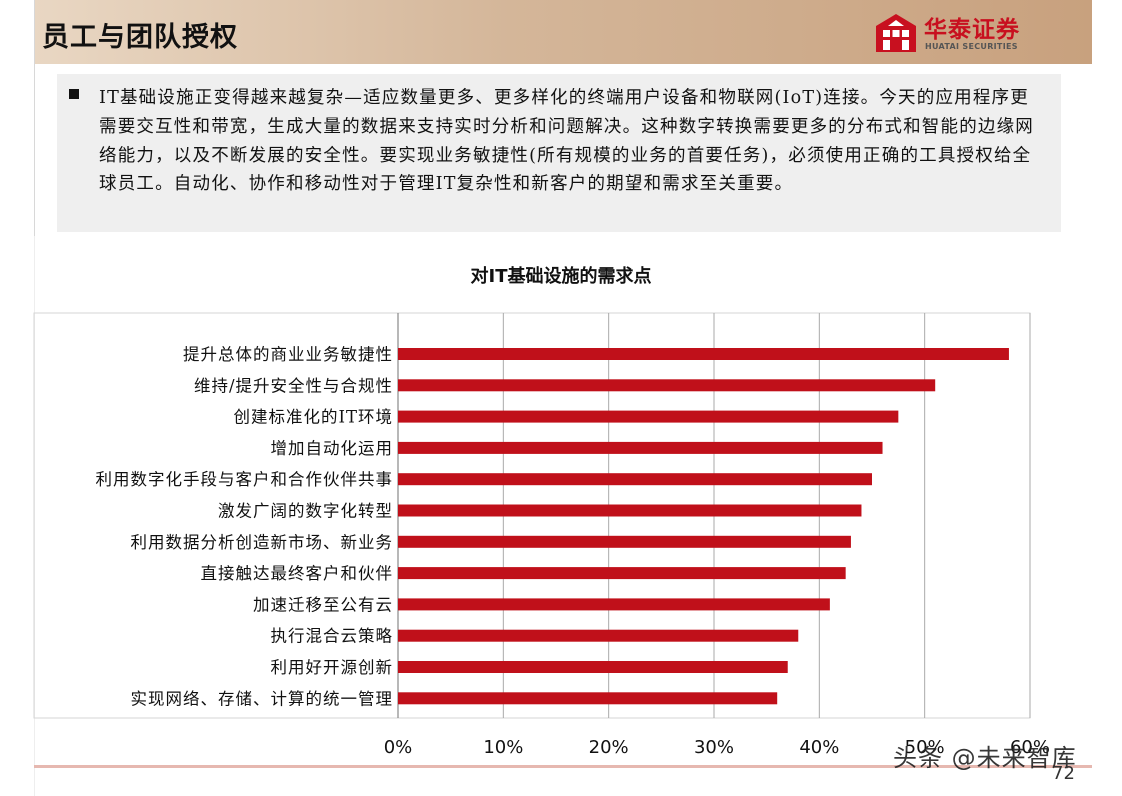 The width and height of the screenshot is (1122, 796). What do you see at coordinates (313, 417) in the screenshot?
I see `category-label: 创建标准化的IT环境` at bounding box center [313, 417].